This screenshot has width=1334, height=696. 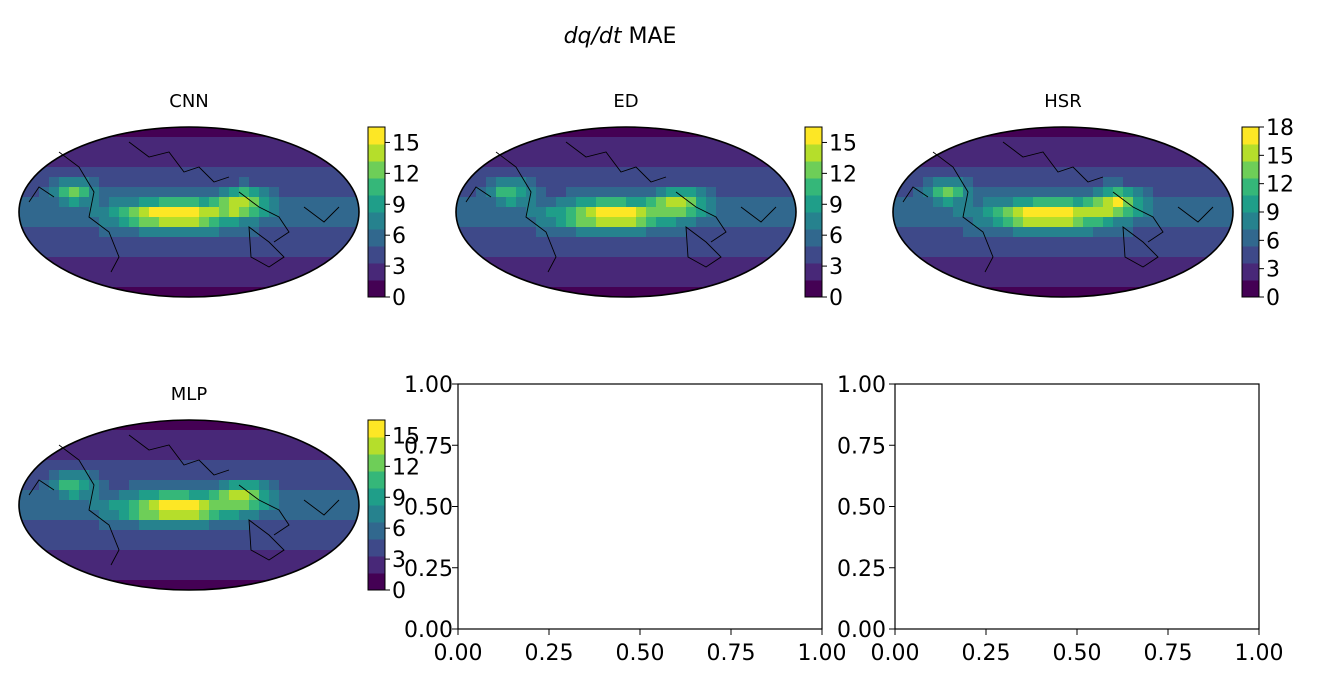 What do you see at coordinates (620, 36) in the screenshot?
I see `figure-suptitle: dq/dt MAE` at bounding box center [620, 36].